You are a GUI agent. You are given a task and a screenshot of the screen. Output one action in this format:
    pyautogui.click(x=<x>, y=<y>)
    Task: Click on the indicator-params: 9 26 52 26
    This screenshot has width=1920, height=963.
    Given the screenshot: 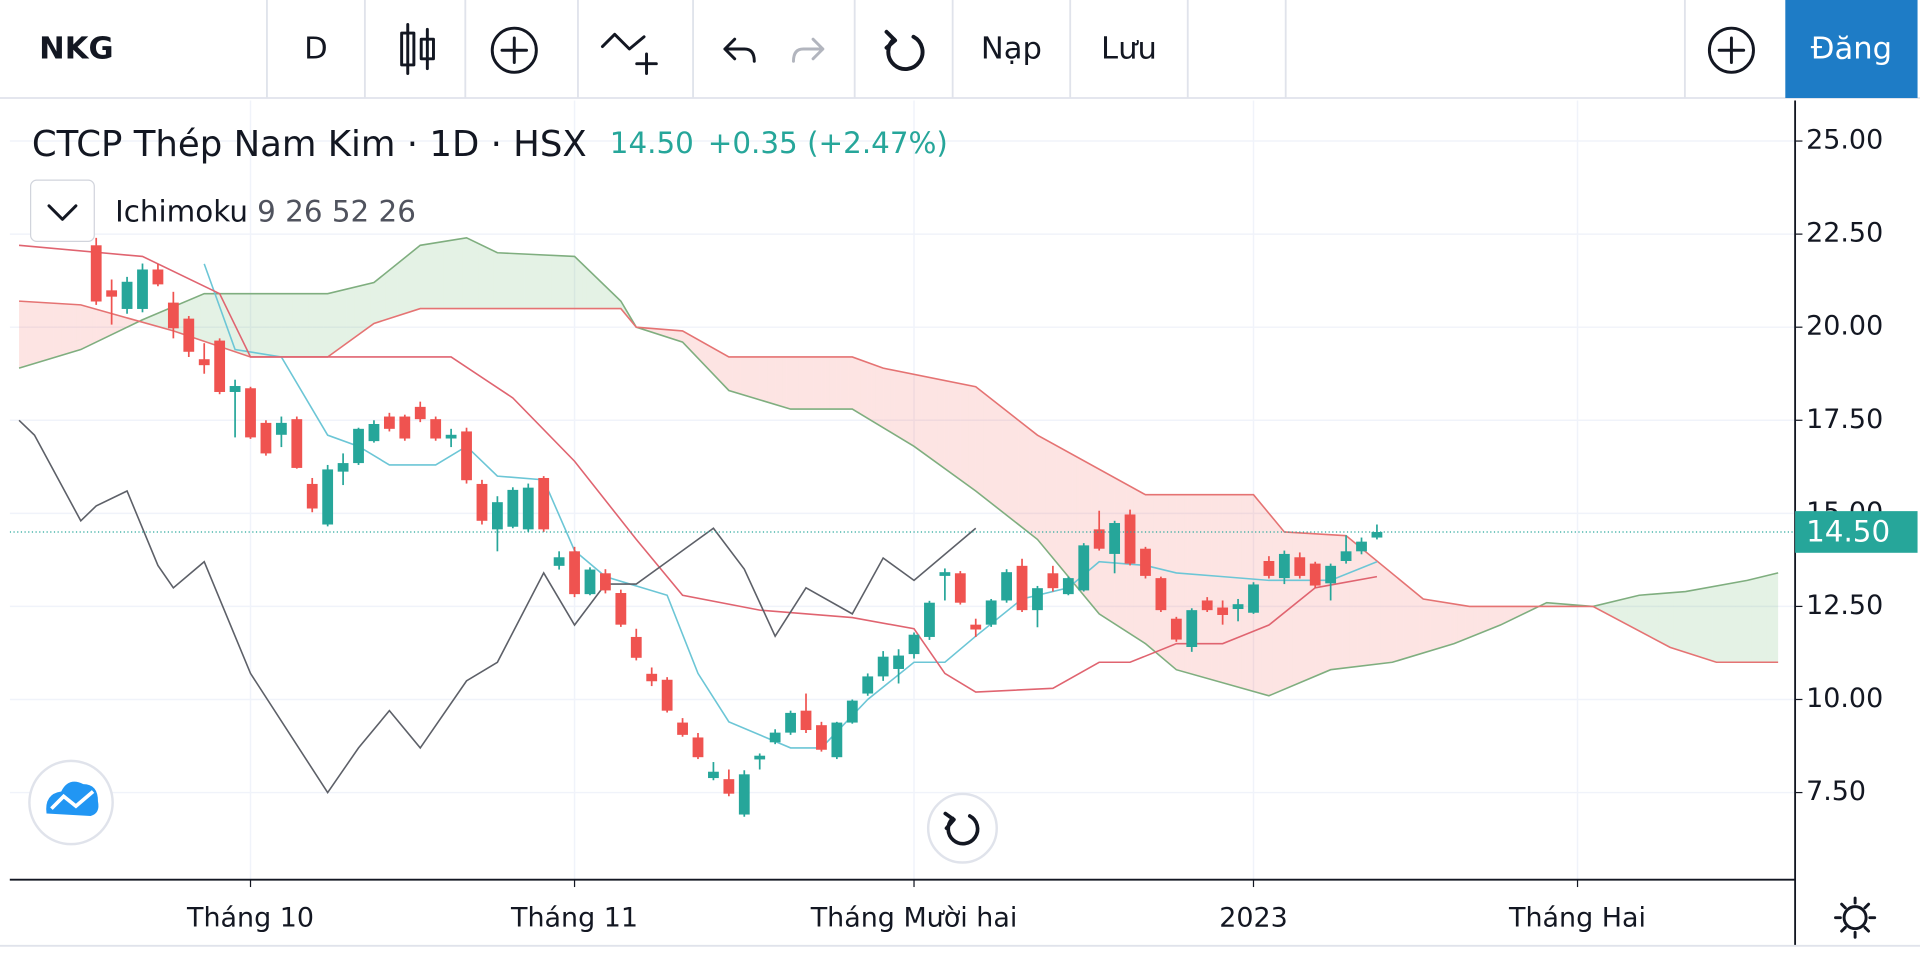 What is the action you would take?
    pyautogui.click(x=336, y=212)
    